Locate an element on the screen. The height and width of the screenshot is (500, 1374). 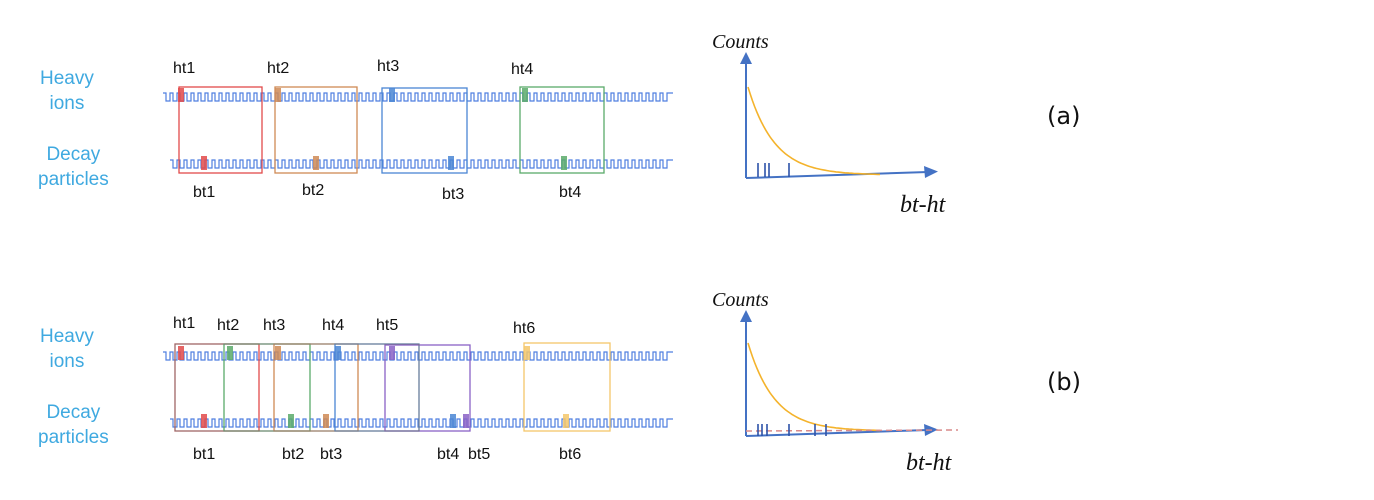
panel-b-ht5-label: ht5 is located at coordinates (387, 325).